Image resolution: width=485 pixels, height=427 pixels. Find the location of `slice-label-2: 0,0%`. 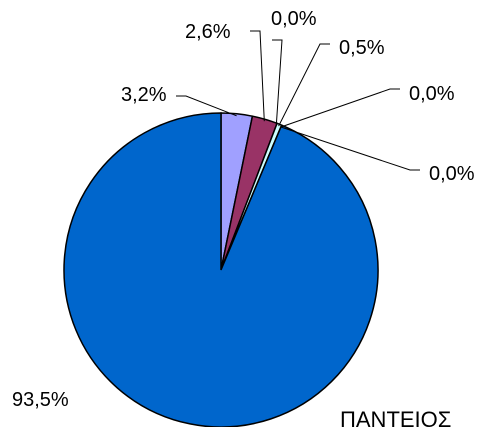

slice-label-2: 0,0% is located at coordinates (294, 19).